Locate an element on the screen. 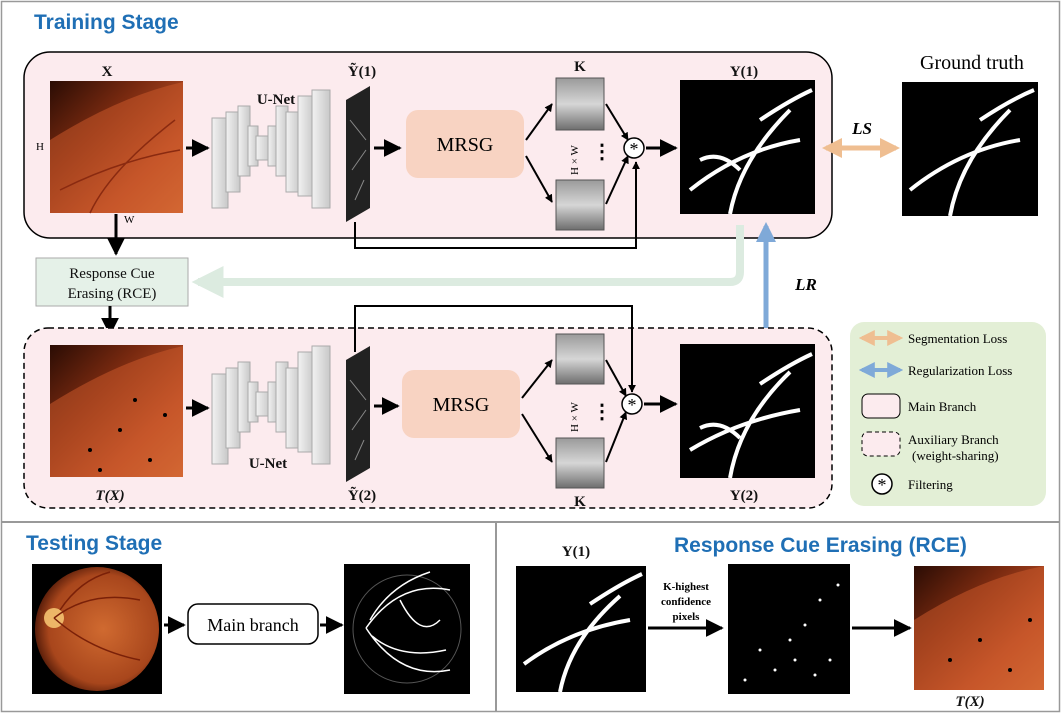  k-patch-bottom is located at coordinates (580, 205).